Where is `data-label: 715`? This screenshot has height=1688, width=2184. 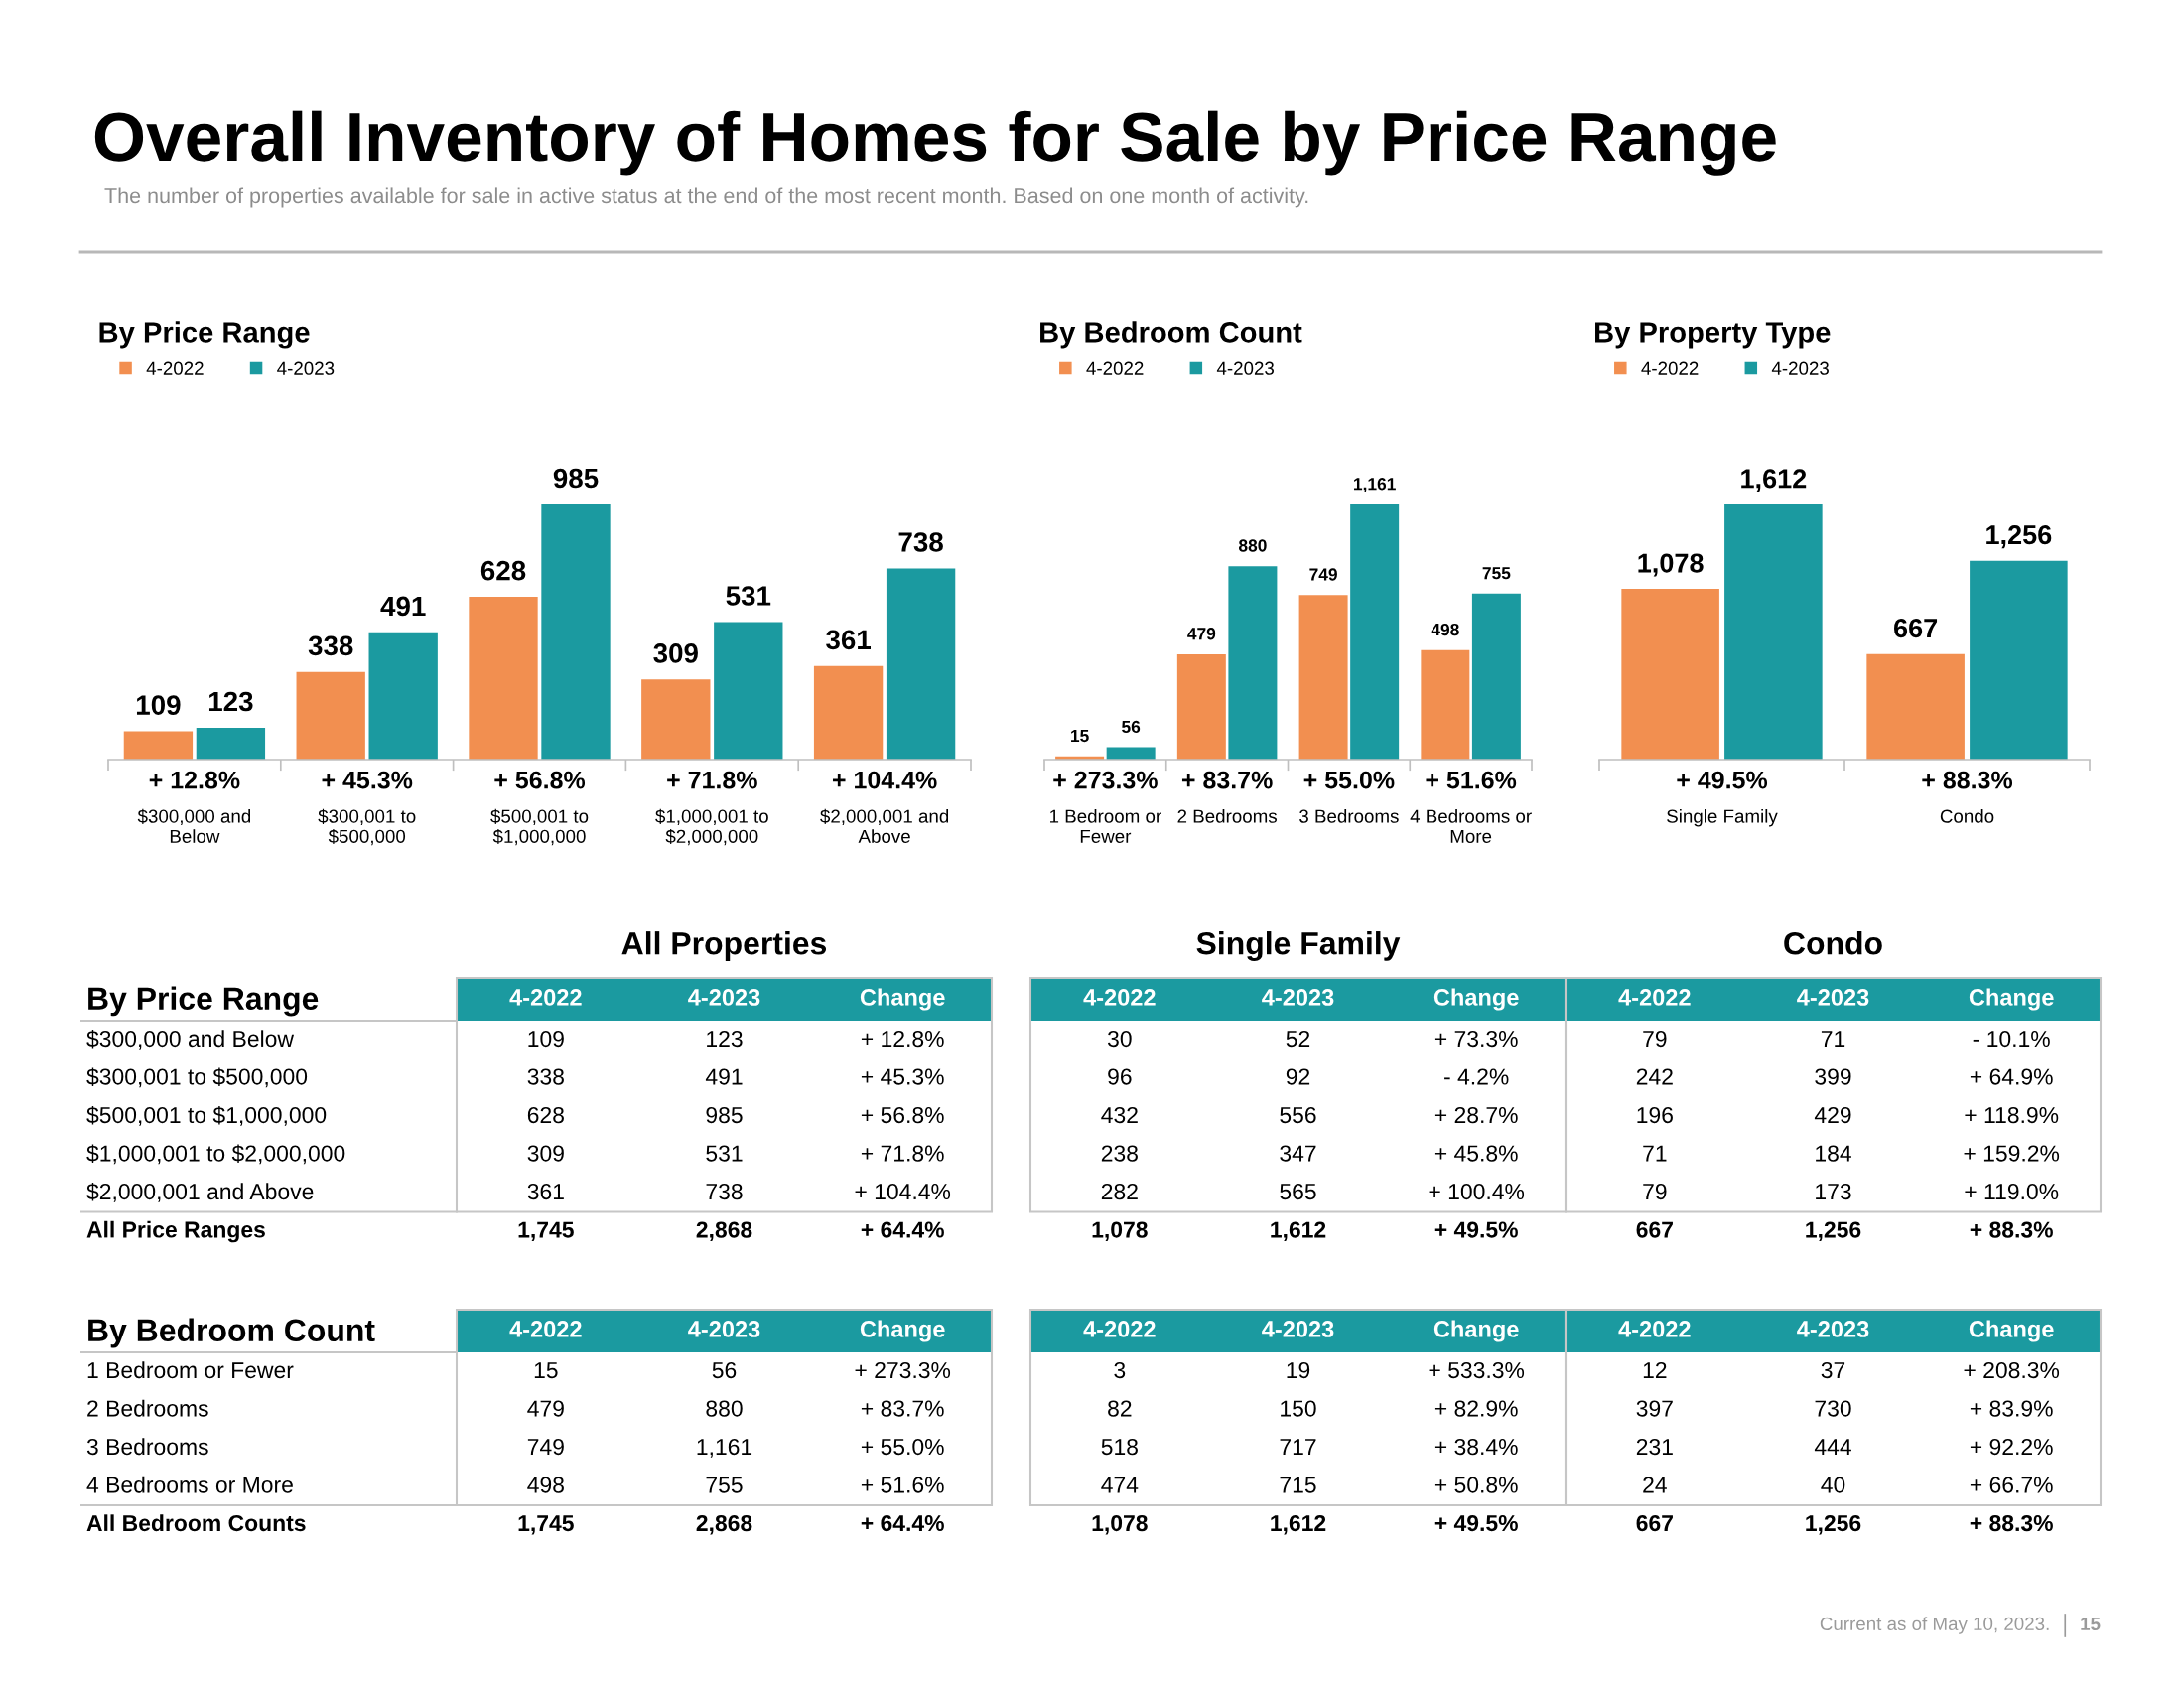
data-label: 715 is located at coordinates (1298, 1485).